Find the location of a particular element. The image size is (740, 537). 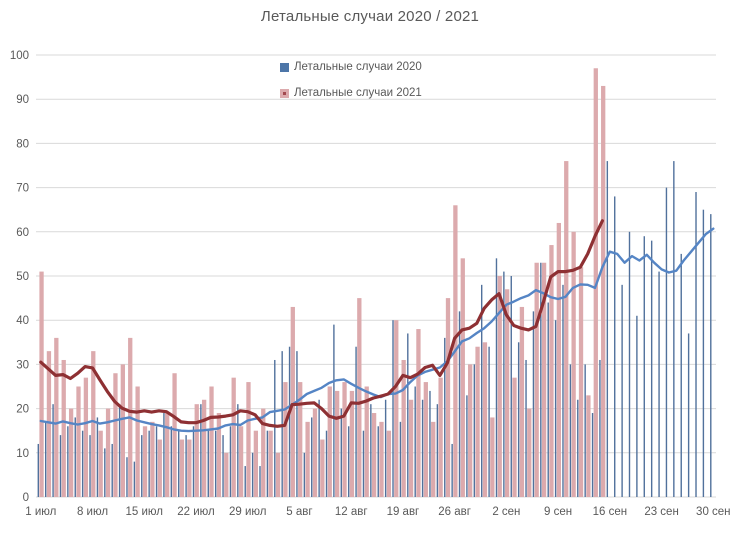

x-axis-label: 2 сен is located at coordinates (506, 512).